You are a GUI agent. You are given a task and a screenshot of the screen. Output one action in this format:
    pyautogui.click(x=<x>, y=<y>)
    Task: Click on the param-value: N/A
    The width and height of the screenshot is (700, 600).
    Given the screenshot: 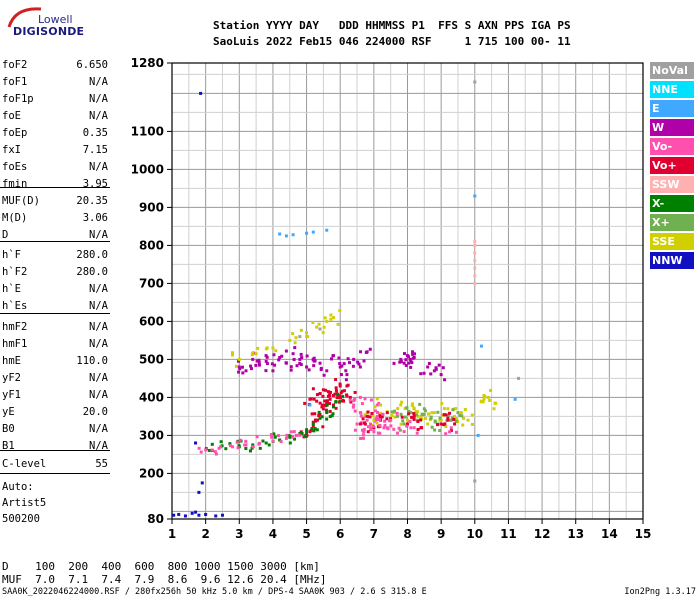 What is the action you would take?
    pyautogui.click(x=98, y=289)
    